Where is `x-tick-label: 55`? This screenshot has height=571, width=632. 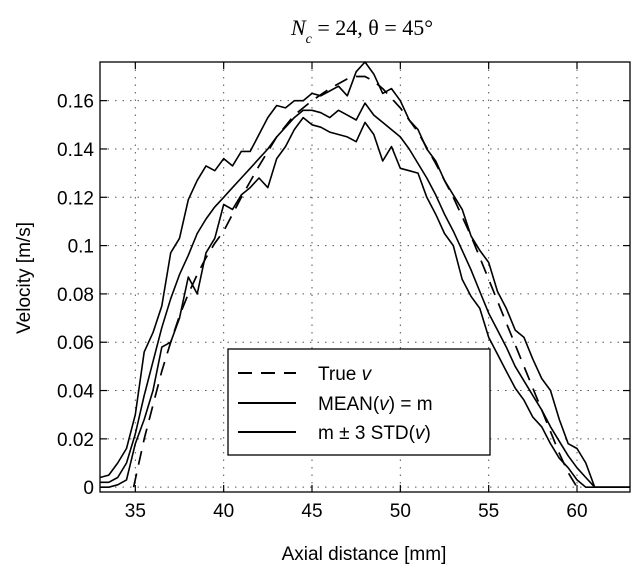
x-tick-label: 55 is located at coordinates (488, 511).